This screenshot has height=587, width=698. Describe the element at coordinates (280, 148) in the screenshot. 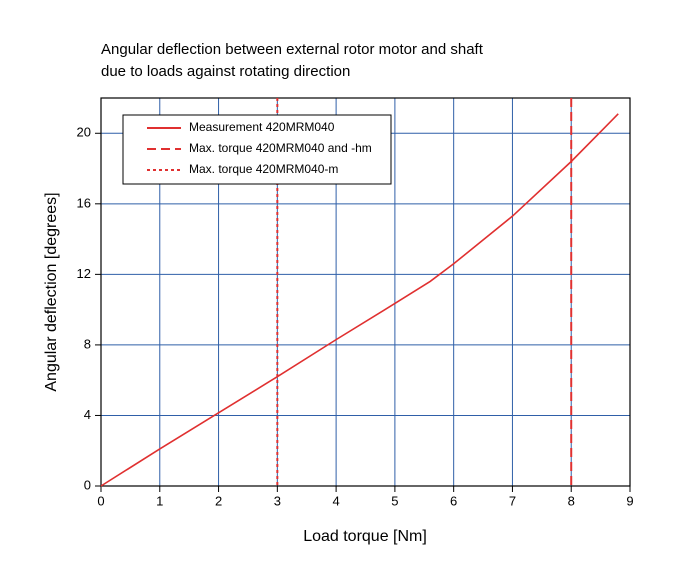

I see `legend-label: Max. torque 420MRM040 and -hm` at that location.